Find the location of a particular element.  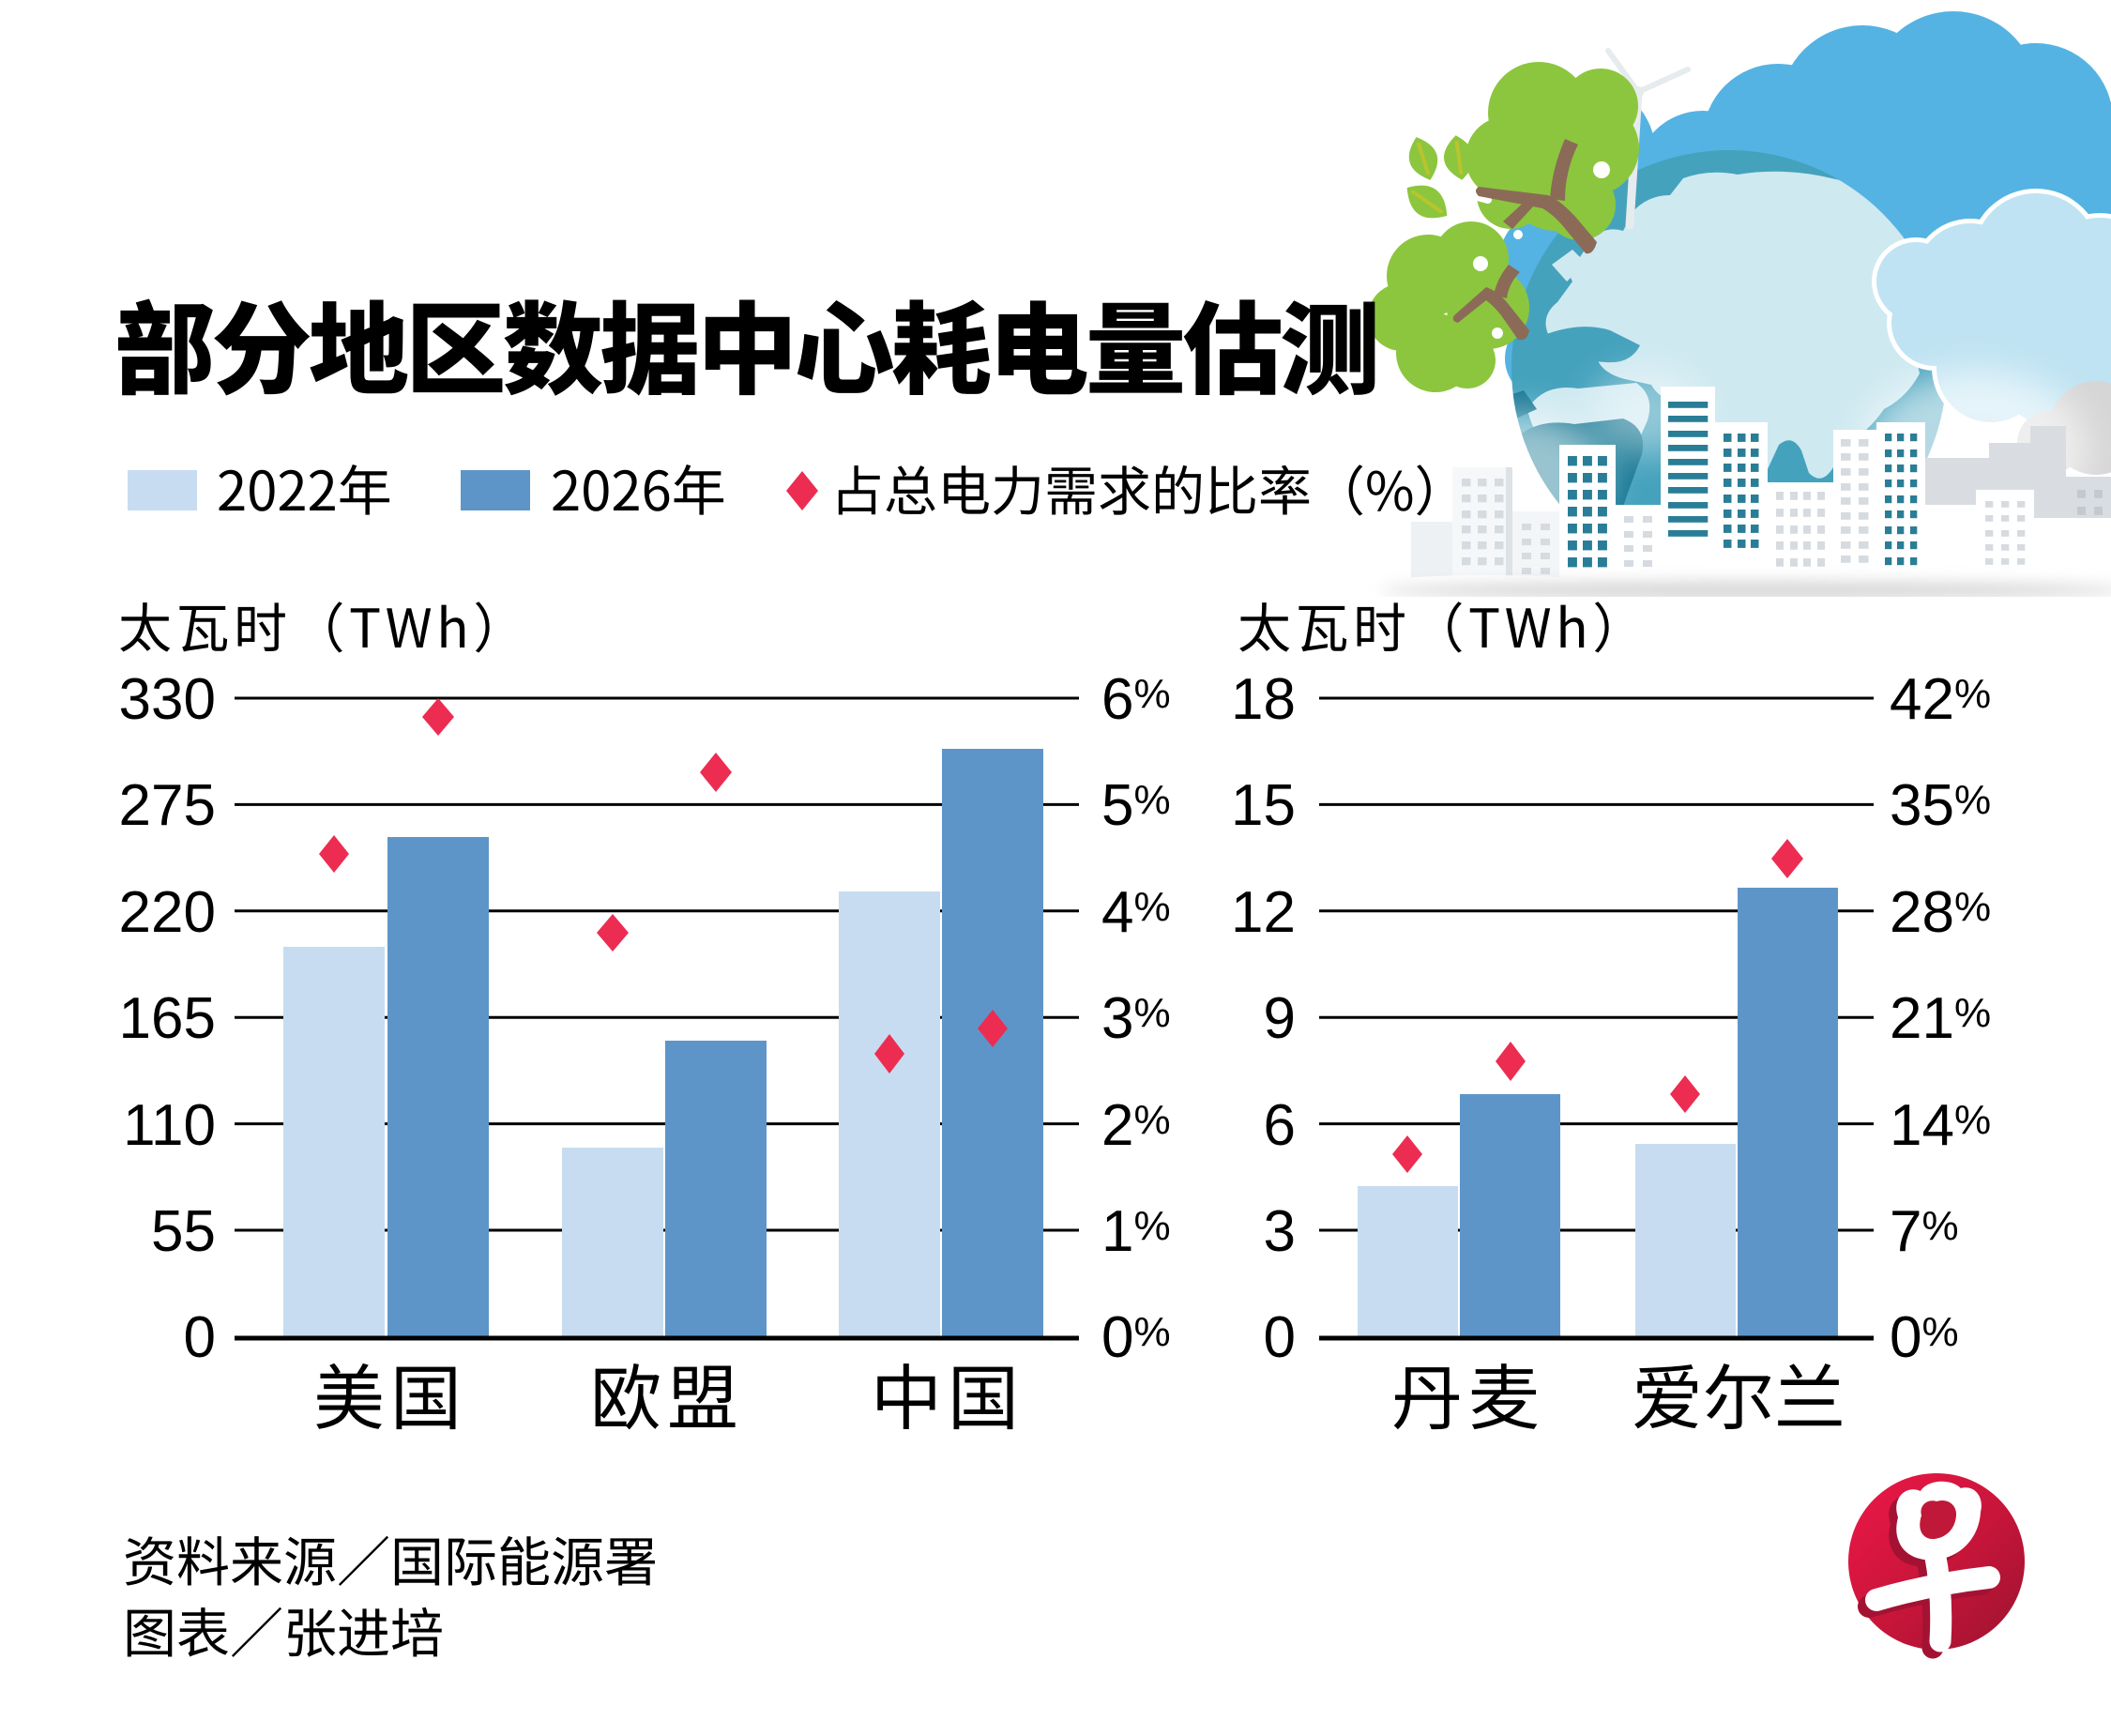

svg-text: 220 is located at coordinates (167, 912).